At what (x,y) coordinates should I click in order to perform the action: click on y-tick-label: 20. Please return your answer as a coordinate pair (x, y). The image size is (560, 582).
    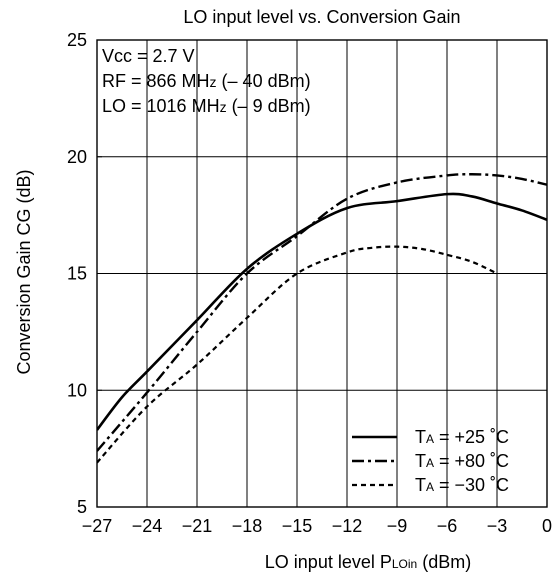
    Looking at the image, I should click on (77, 157).